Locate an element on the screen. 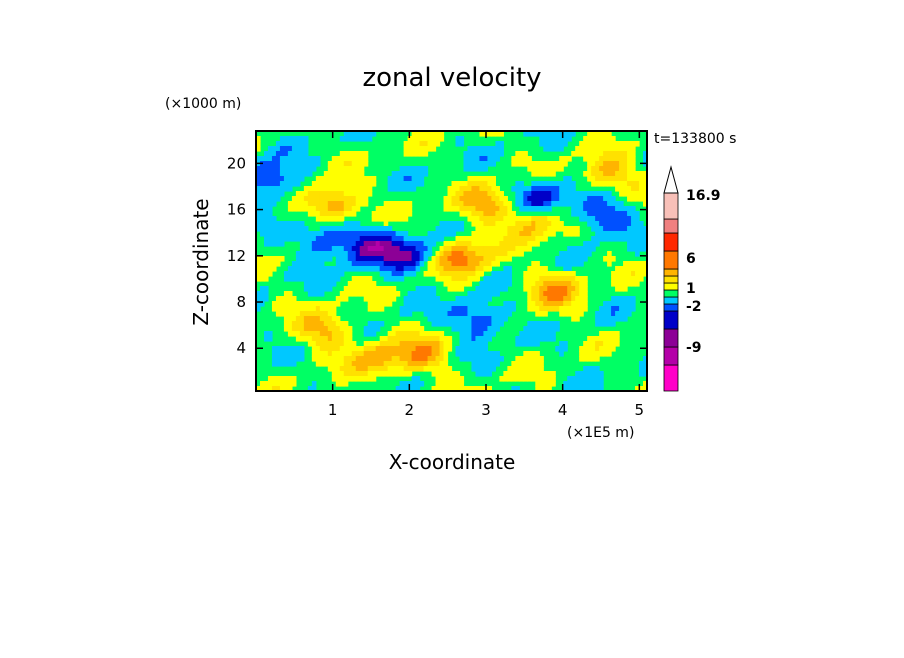  colorbar-label: 6 is located at coordinates (691, 259).